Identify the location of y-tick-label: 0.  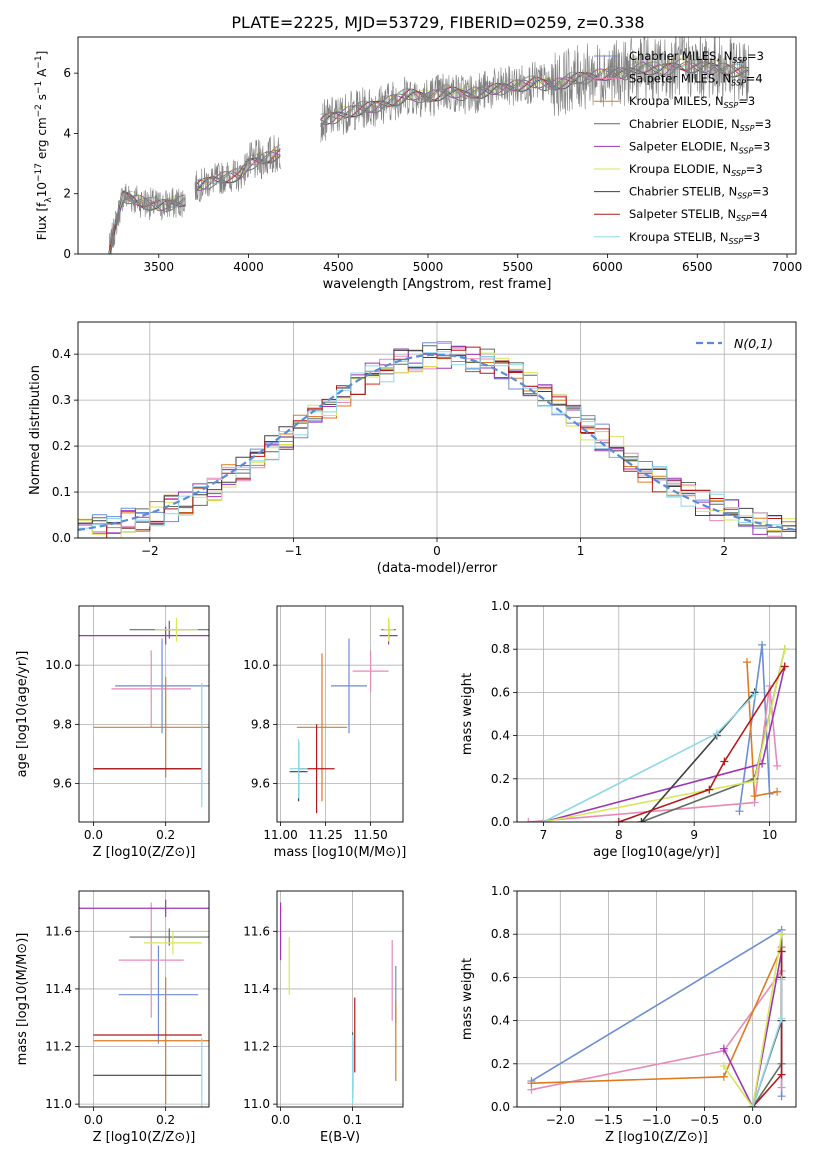
(67, 254).